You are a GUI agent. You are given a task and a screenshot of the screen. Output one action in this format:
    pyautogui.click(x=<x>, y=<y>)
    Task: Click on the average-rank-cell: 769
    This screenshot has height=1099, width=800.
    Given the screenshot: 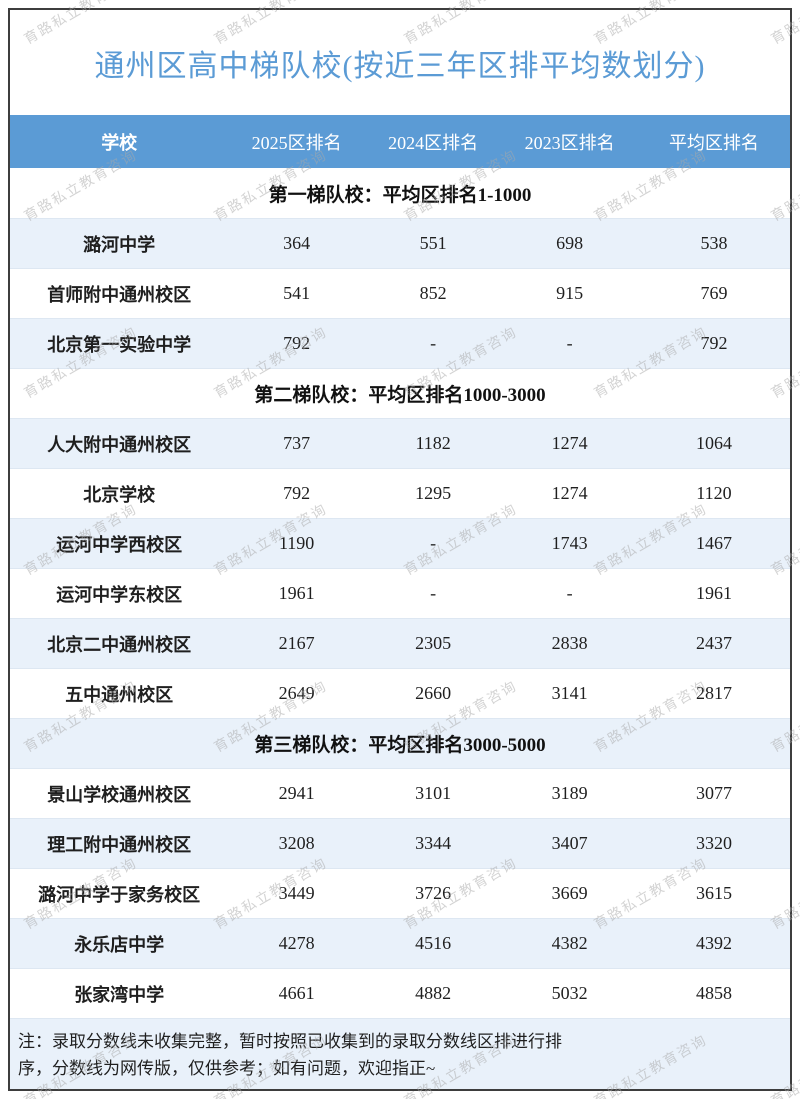 What is the action you would take?
    pyautogui.click(x=714, y=293)
    